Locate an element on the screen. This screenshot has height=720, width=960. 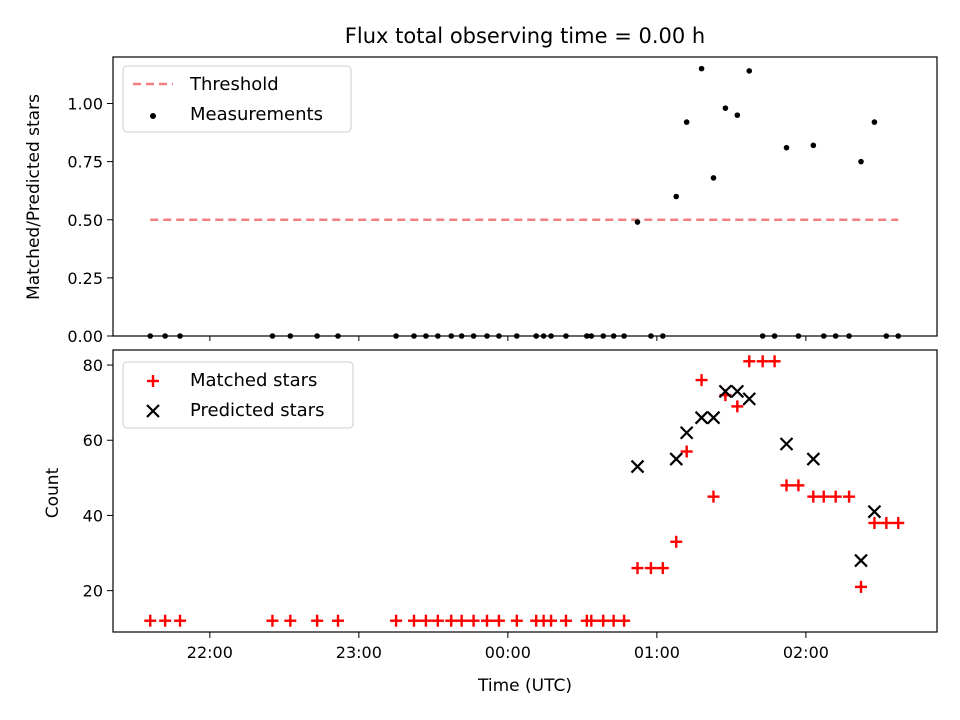
legend-matched-label: Matched stars is located at coordinates (253, 380).